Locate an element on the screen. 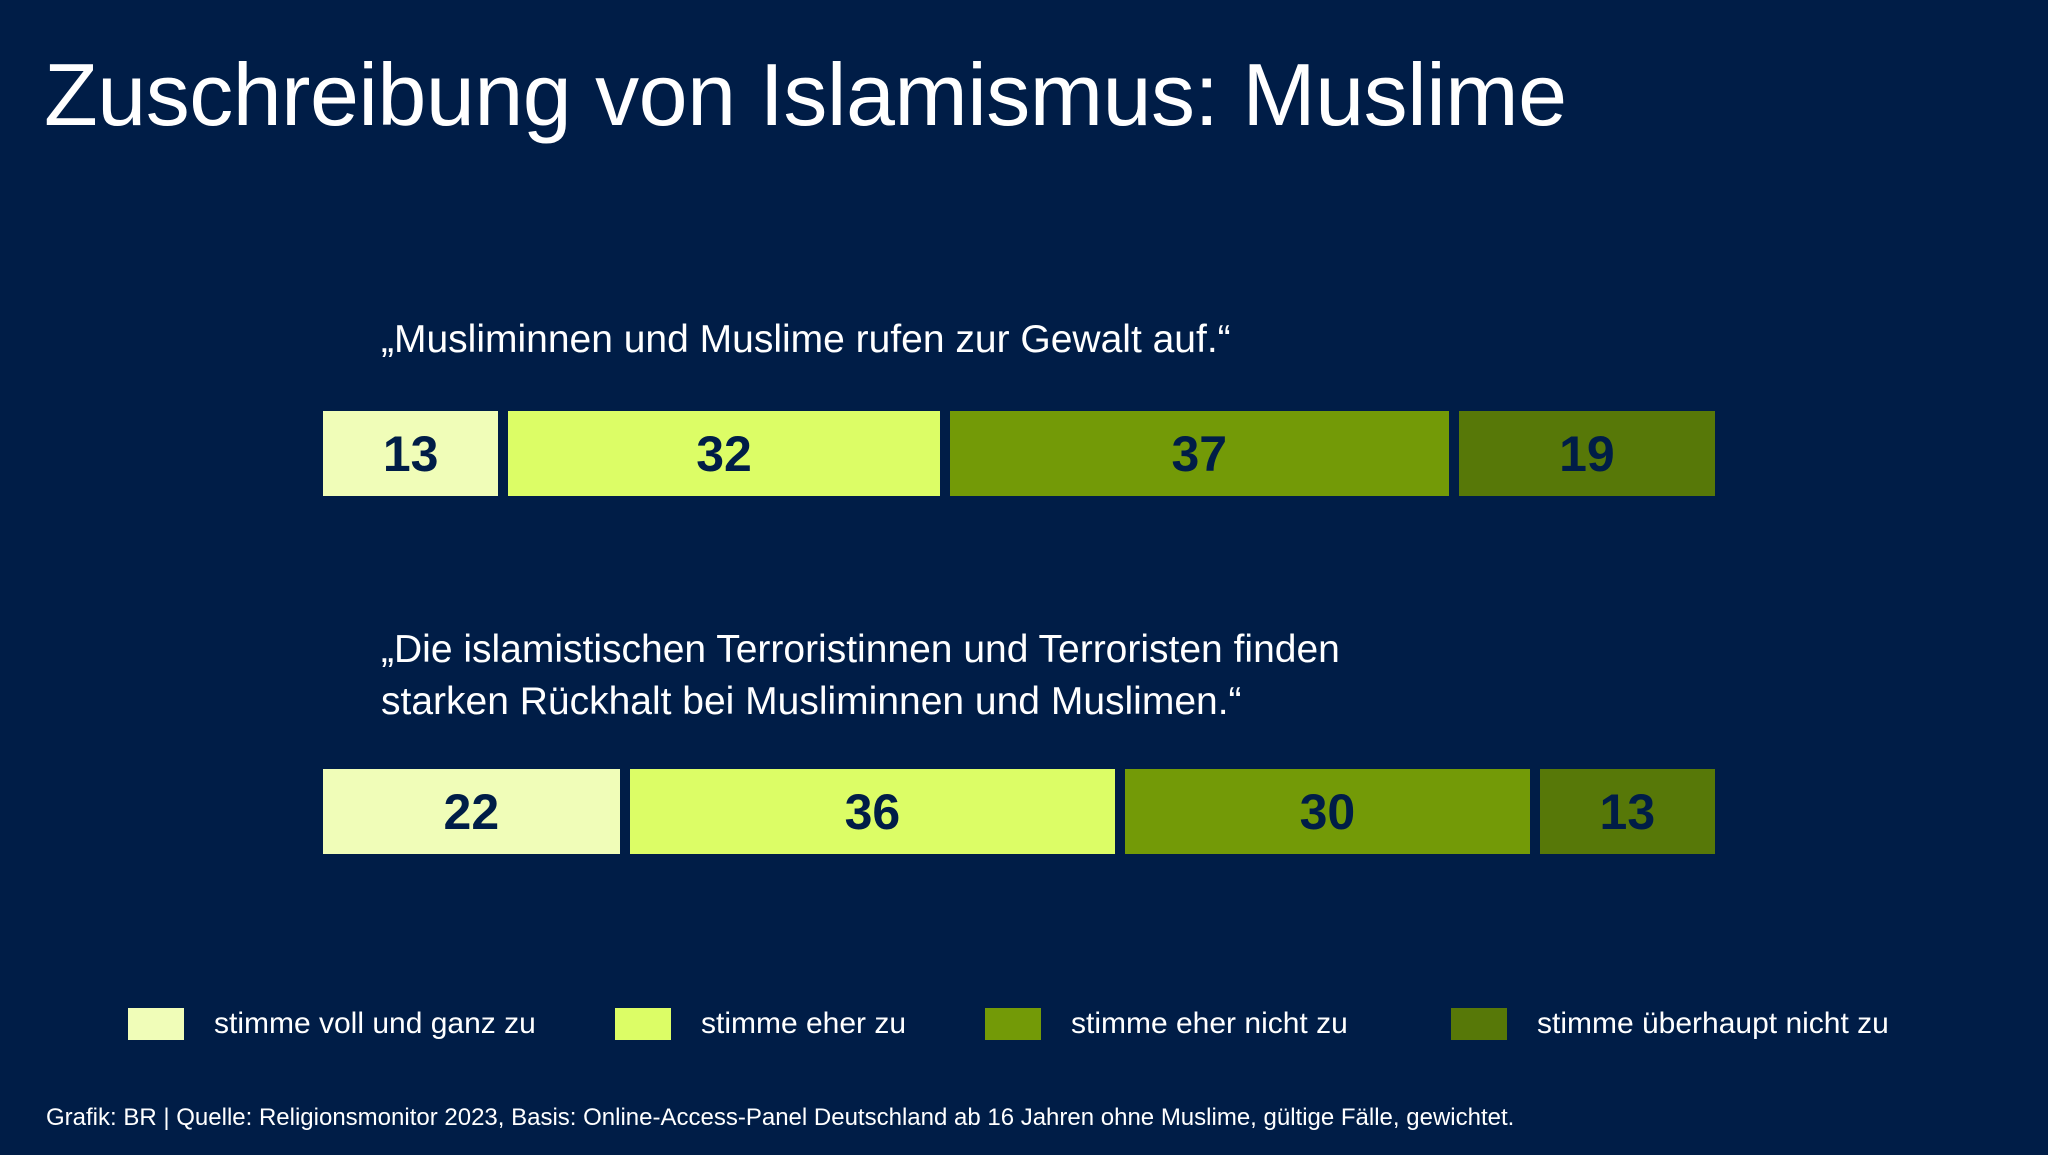 The image size is (2048, 1155). bar-segment: 19 is located at coordinates (1586, 453).